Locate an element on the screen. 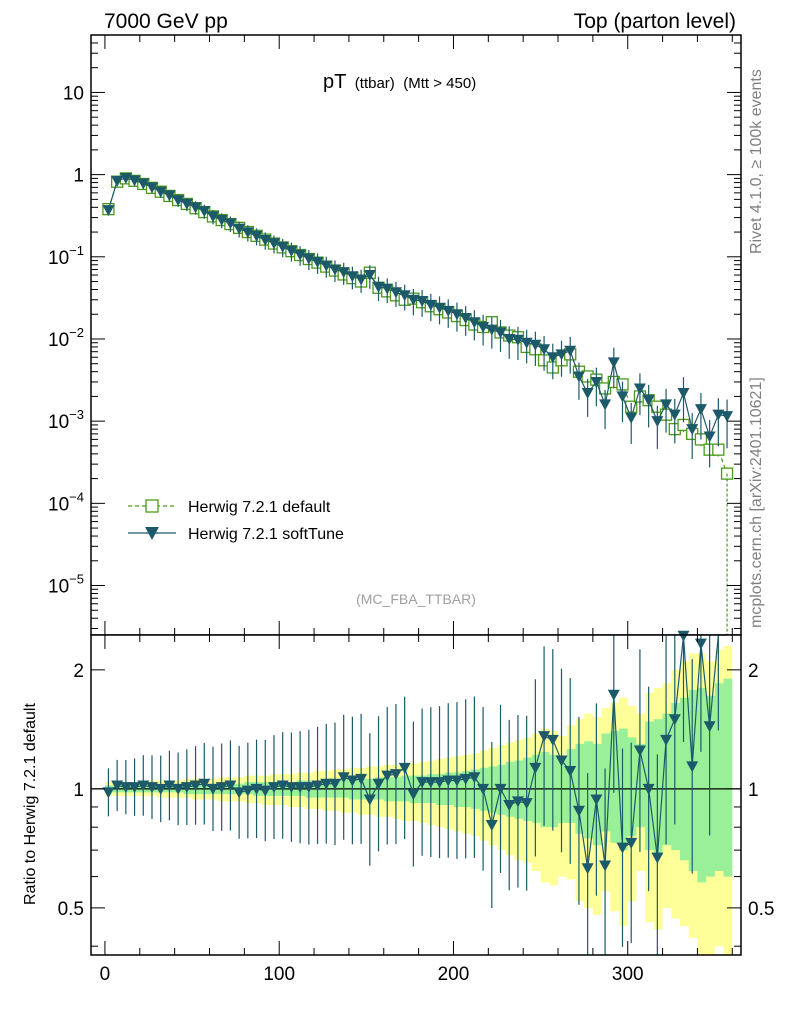 This screenshot has width=786, height=1024. ratio-ytick-label-right: 1 is located at coordinates (753, 790).